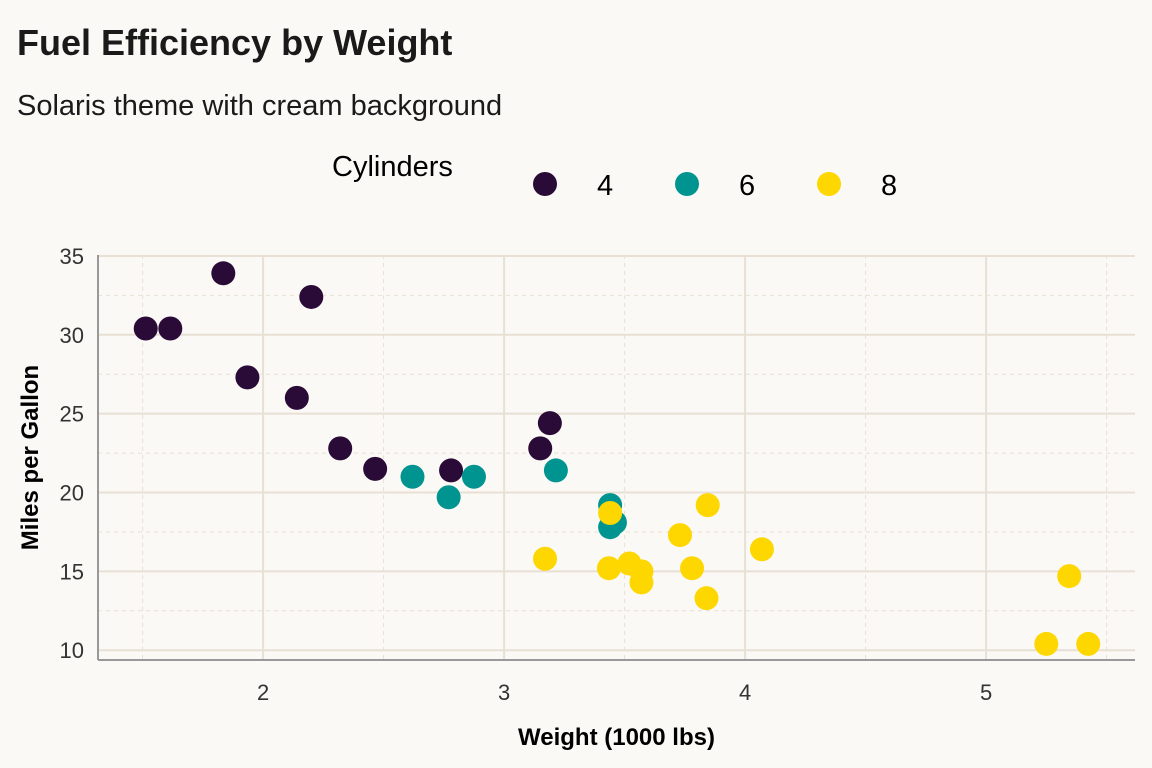 Image resolution: width=1152 pixels, height=768 pixels. What do you see at coordinates (30, 457) in the screenshot?
I see `y-axis-label: Miles per Gallon` at bounding box center [30, 457].